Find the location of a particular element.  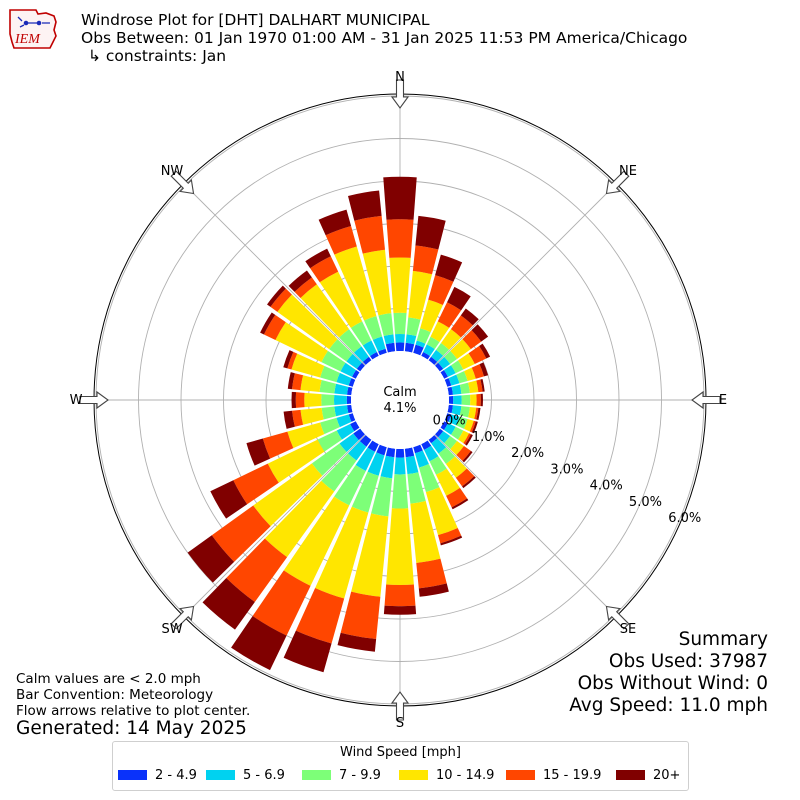

legend-item-bin3: 7 - 9.9 is located at coordinates (341, 776).